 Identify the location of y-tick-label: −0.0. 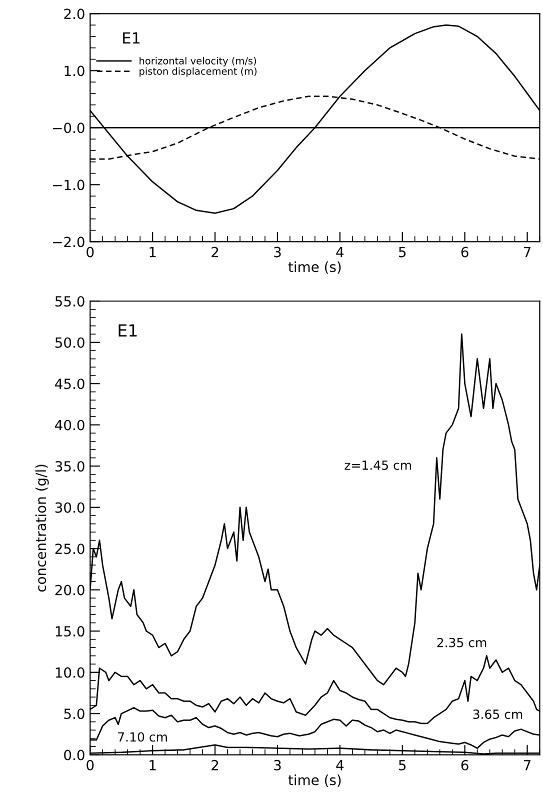
(68, 128).